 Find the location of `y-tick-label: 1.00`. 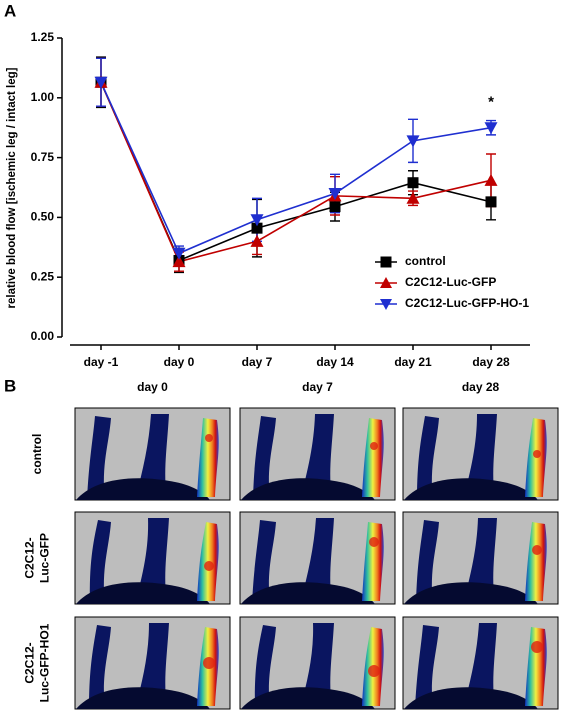

y-tick-label: 1.00 is located at coordinates (43, 97).